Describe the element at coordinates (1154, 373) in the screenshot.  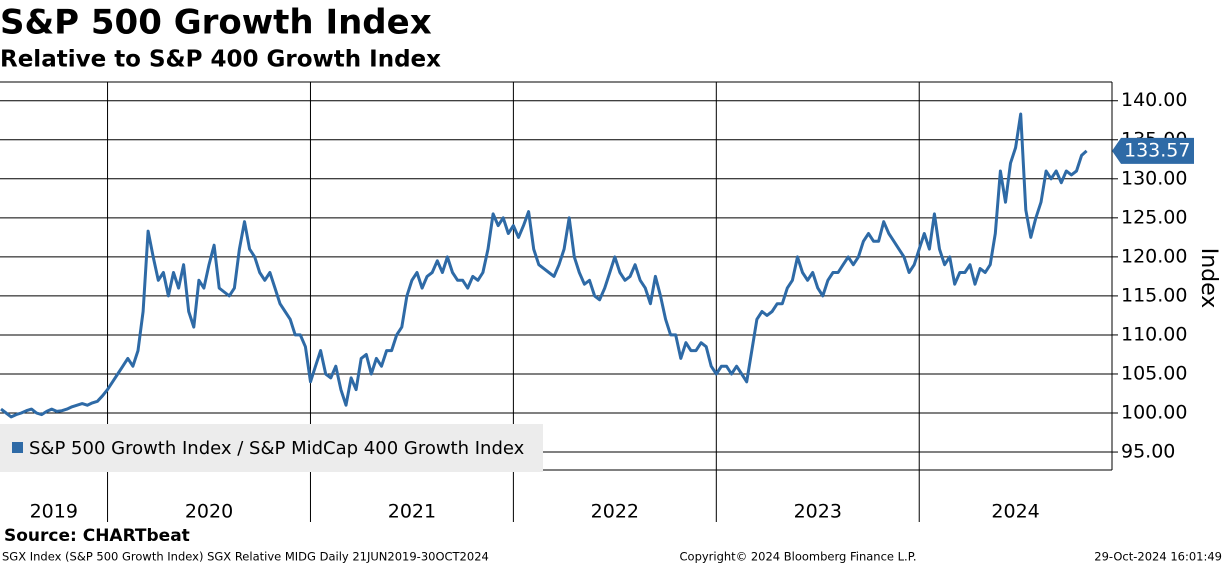
I see `y-tick-label: 105.00` at that location.